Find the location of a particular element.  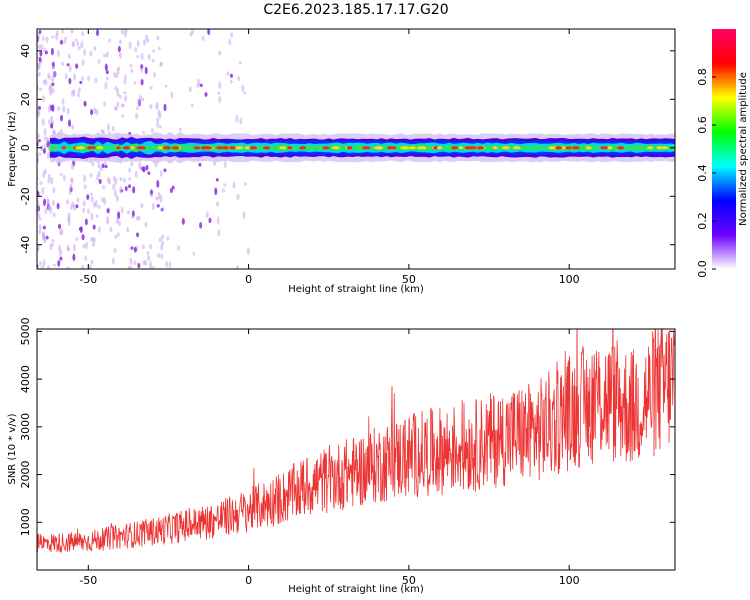

colorbar-tick-label: 0.6 is located at coordinates (702, 125).